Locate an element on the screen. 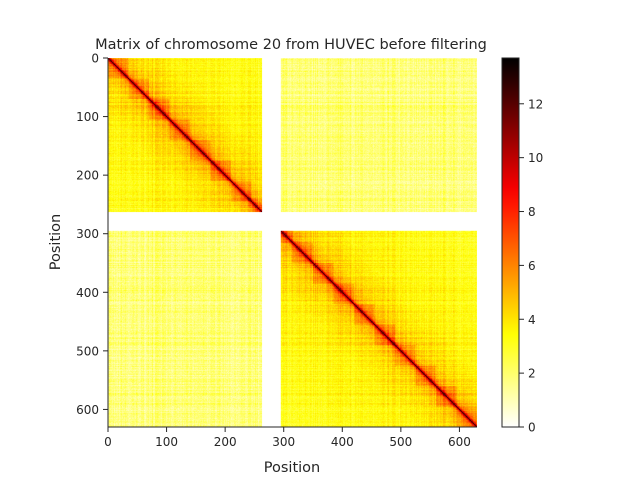 The width and height of the screenshot is (640, 480). x-tick-label: 500 is located at coordinates (400, 442).